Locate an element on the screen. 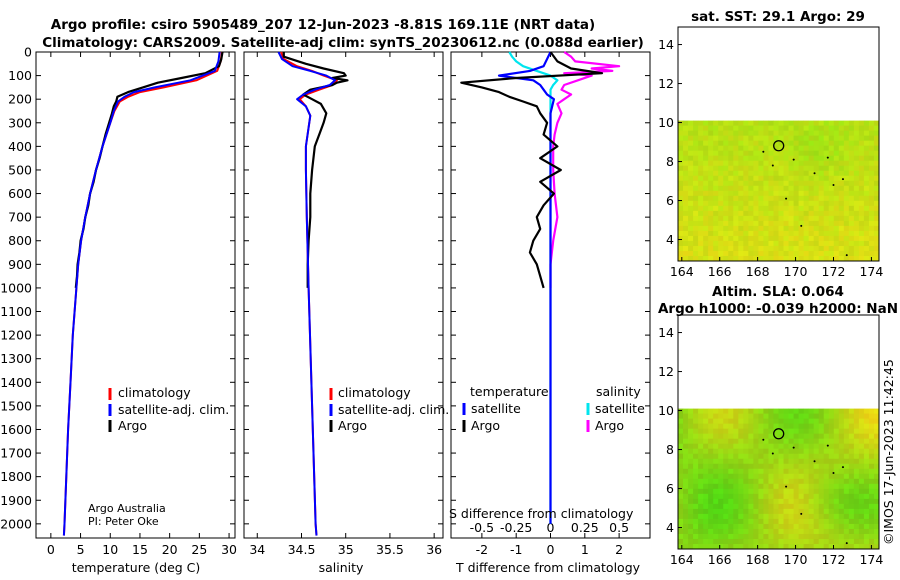  salinity-xtick-label-1: 34.5 is located at coordinates (302, 549).